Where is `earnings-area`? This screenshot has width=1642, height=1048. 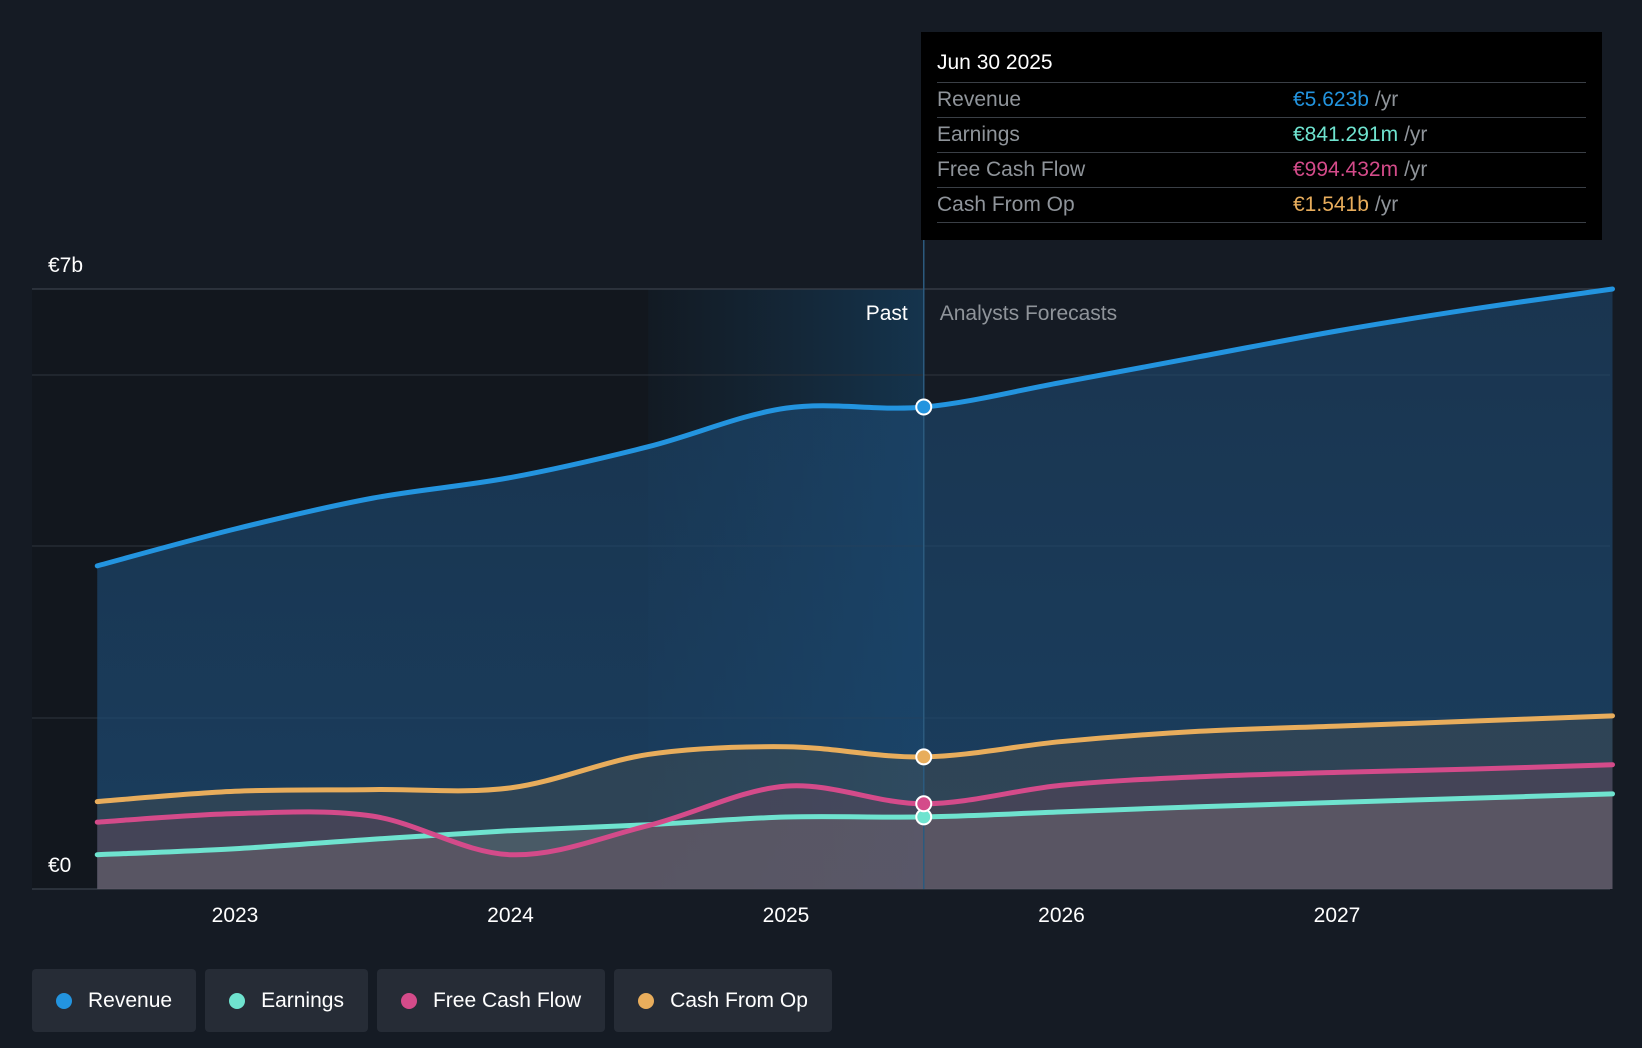 earnings-area is located at coordinates (855, 841).